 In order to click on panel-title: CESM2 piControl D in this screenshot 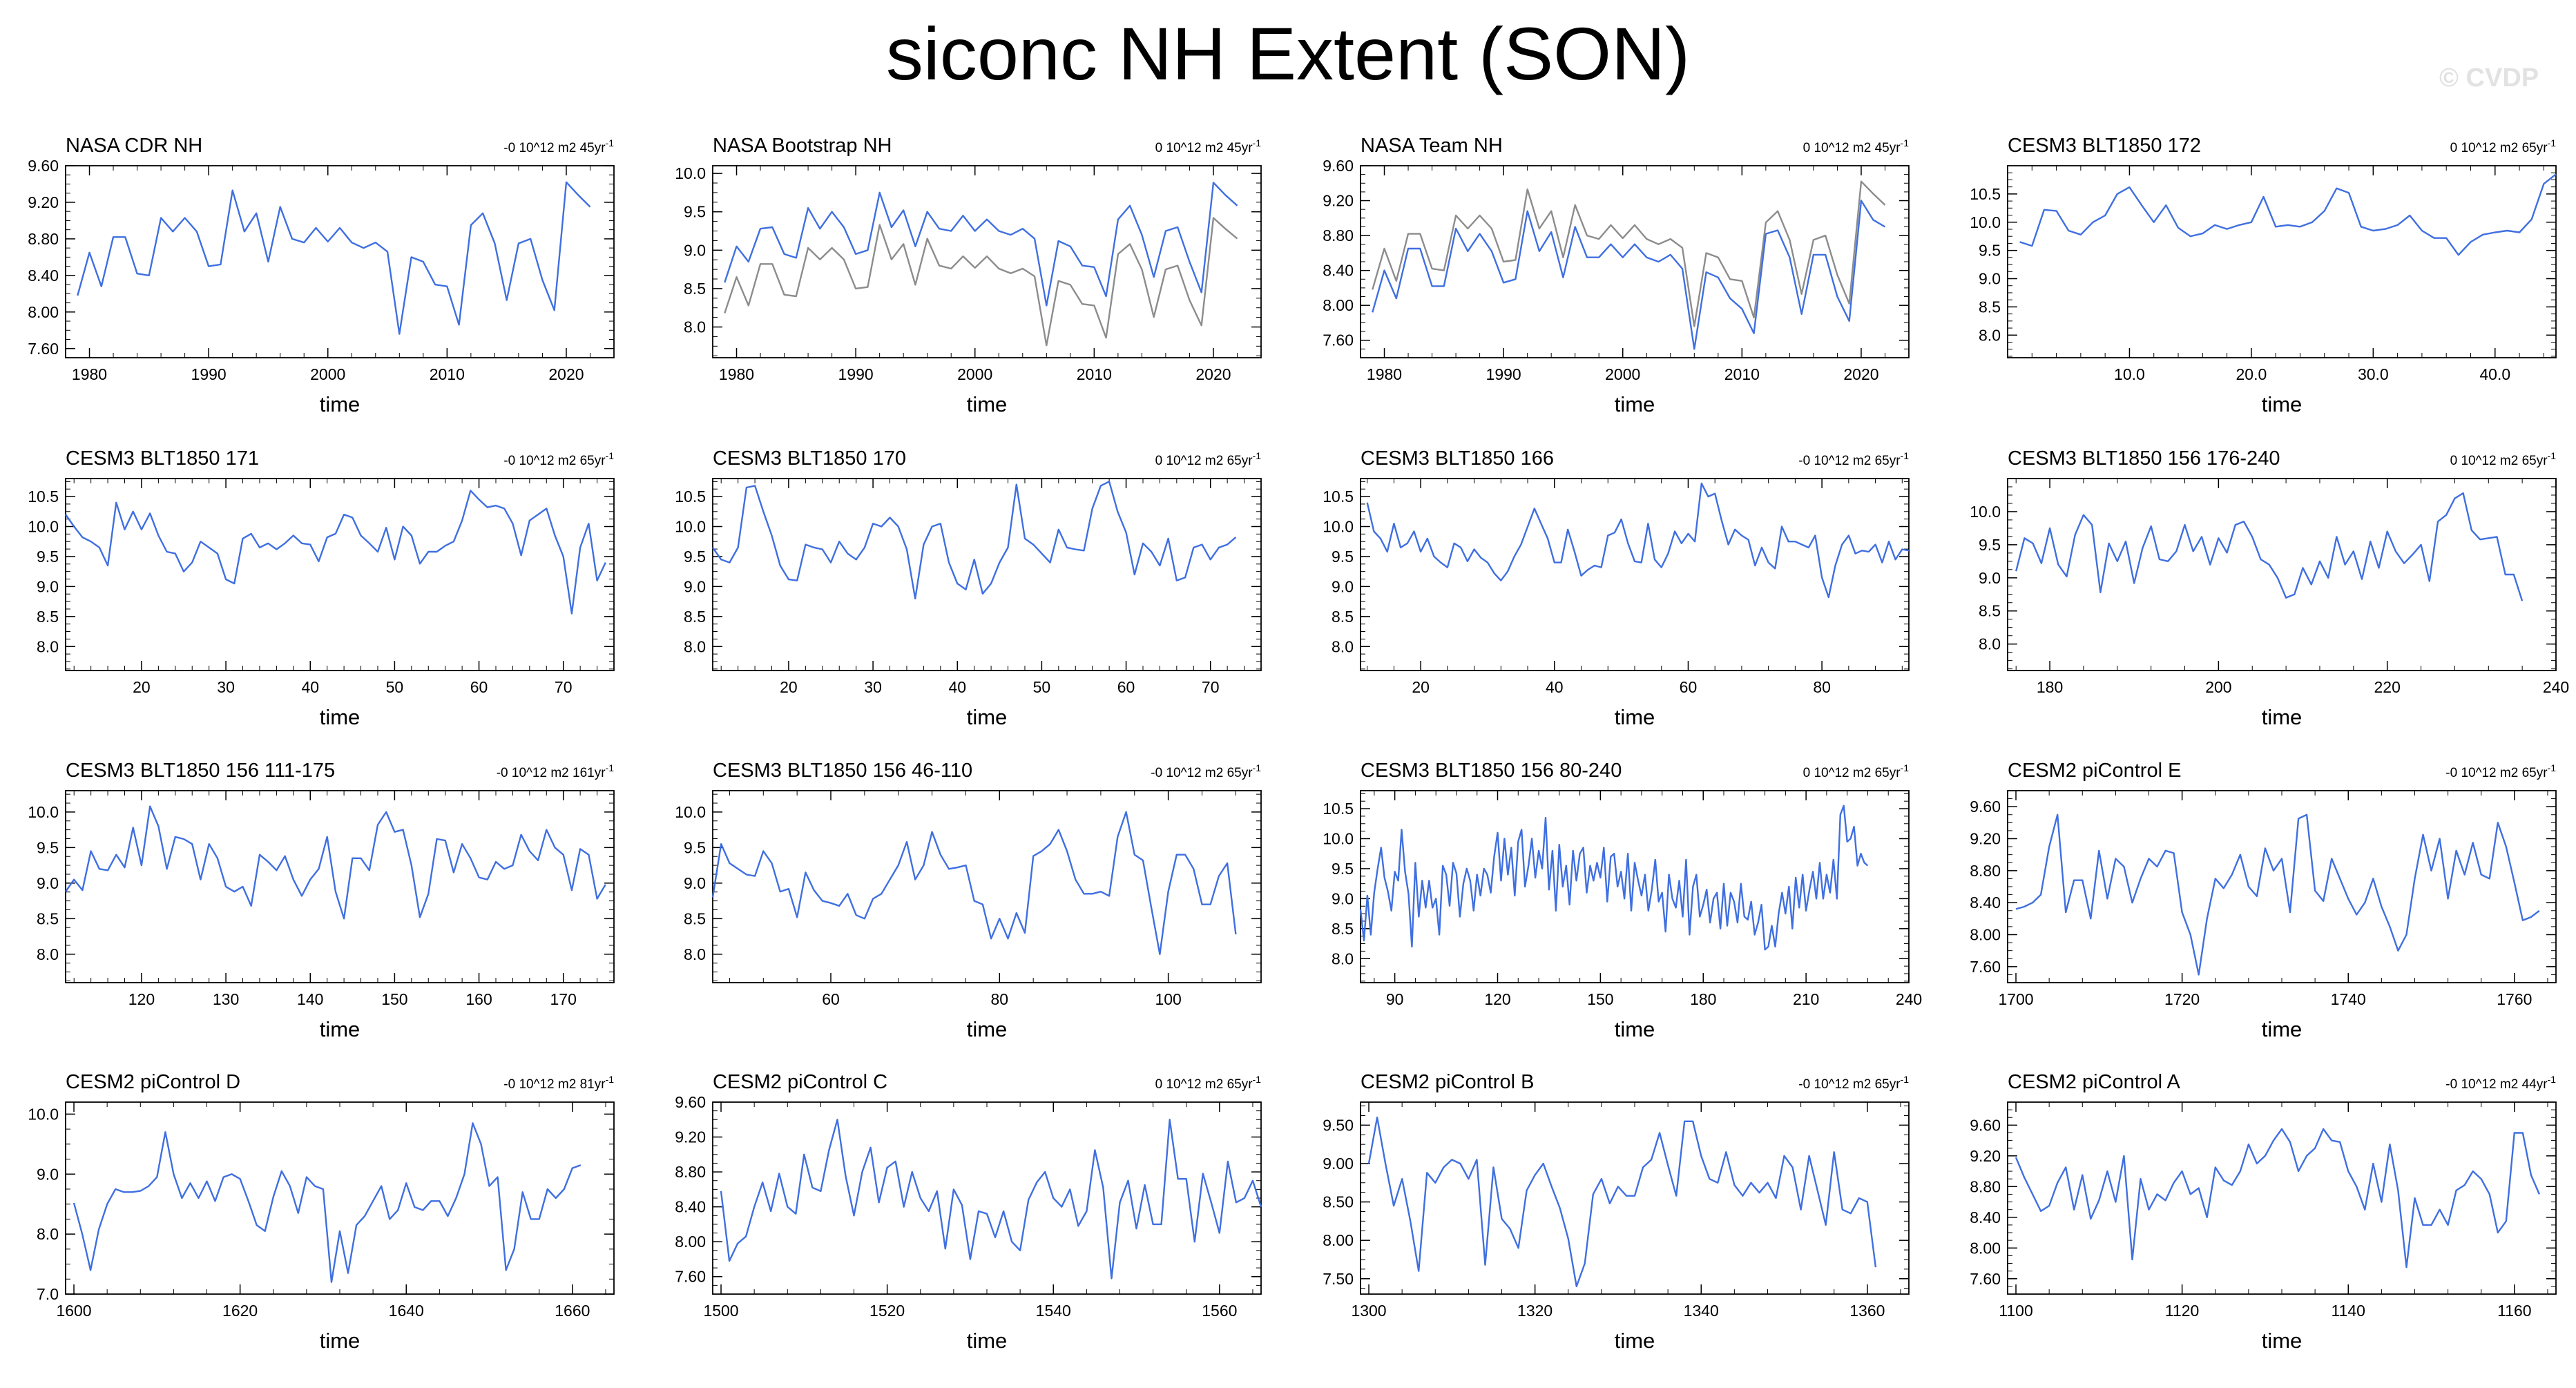, I will do `click(153, 1082)`.